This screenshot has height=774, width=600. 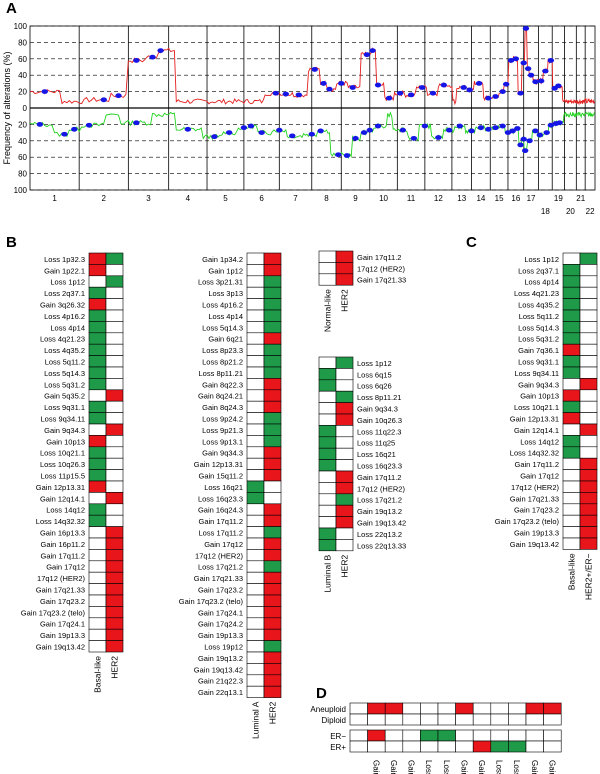 What do you see at coordinates (379, 477) in the screenshot?
I see `matrix-b4-row-label: Gain 17q11.2` at bounding box center [379, 477].